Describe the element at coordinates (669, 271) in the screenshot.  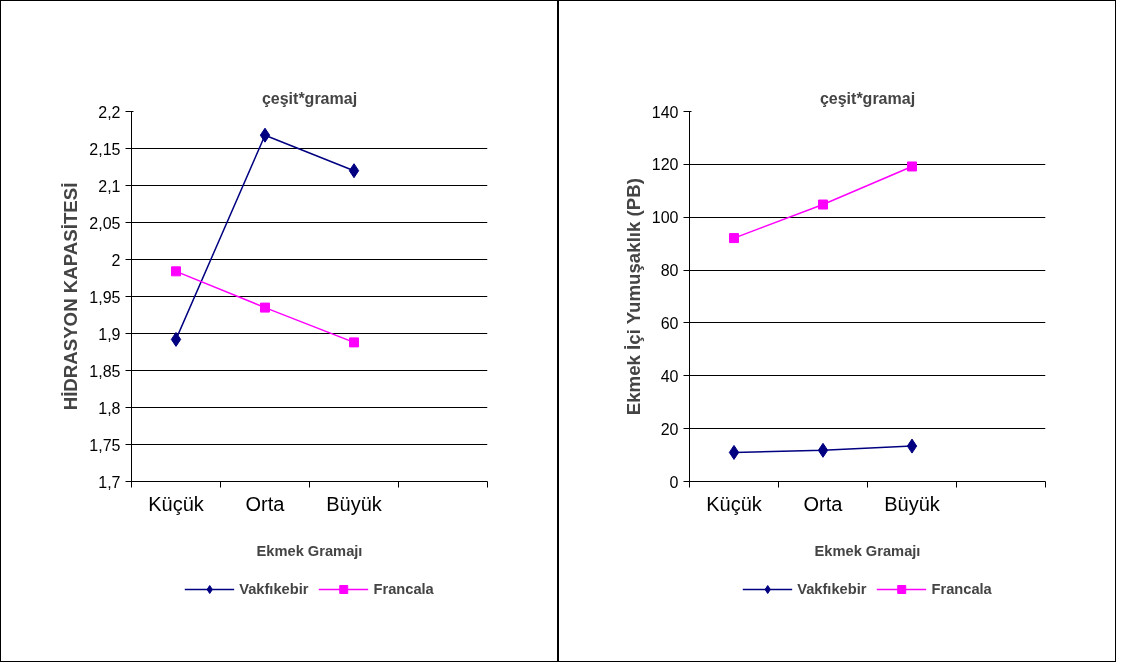
I see `y-tick-label: 80` at that location.